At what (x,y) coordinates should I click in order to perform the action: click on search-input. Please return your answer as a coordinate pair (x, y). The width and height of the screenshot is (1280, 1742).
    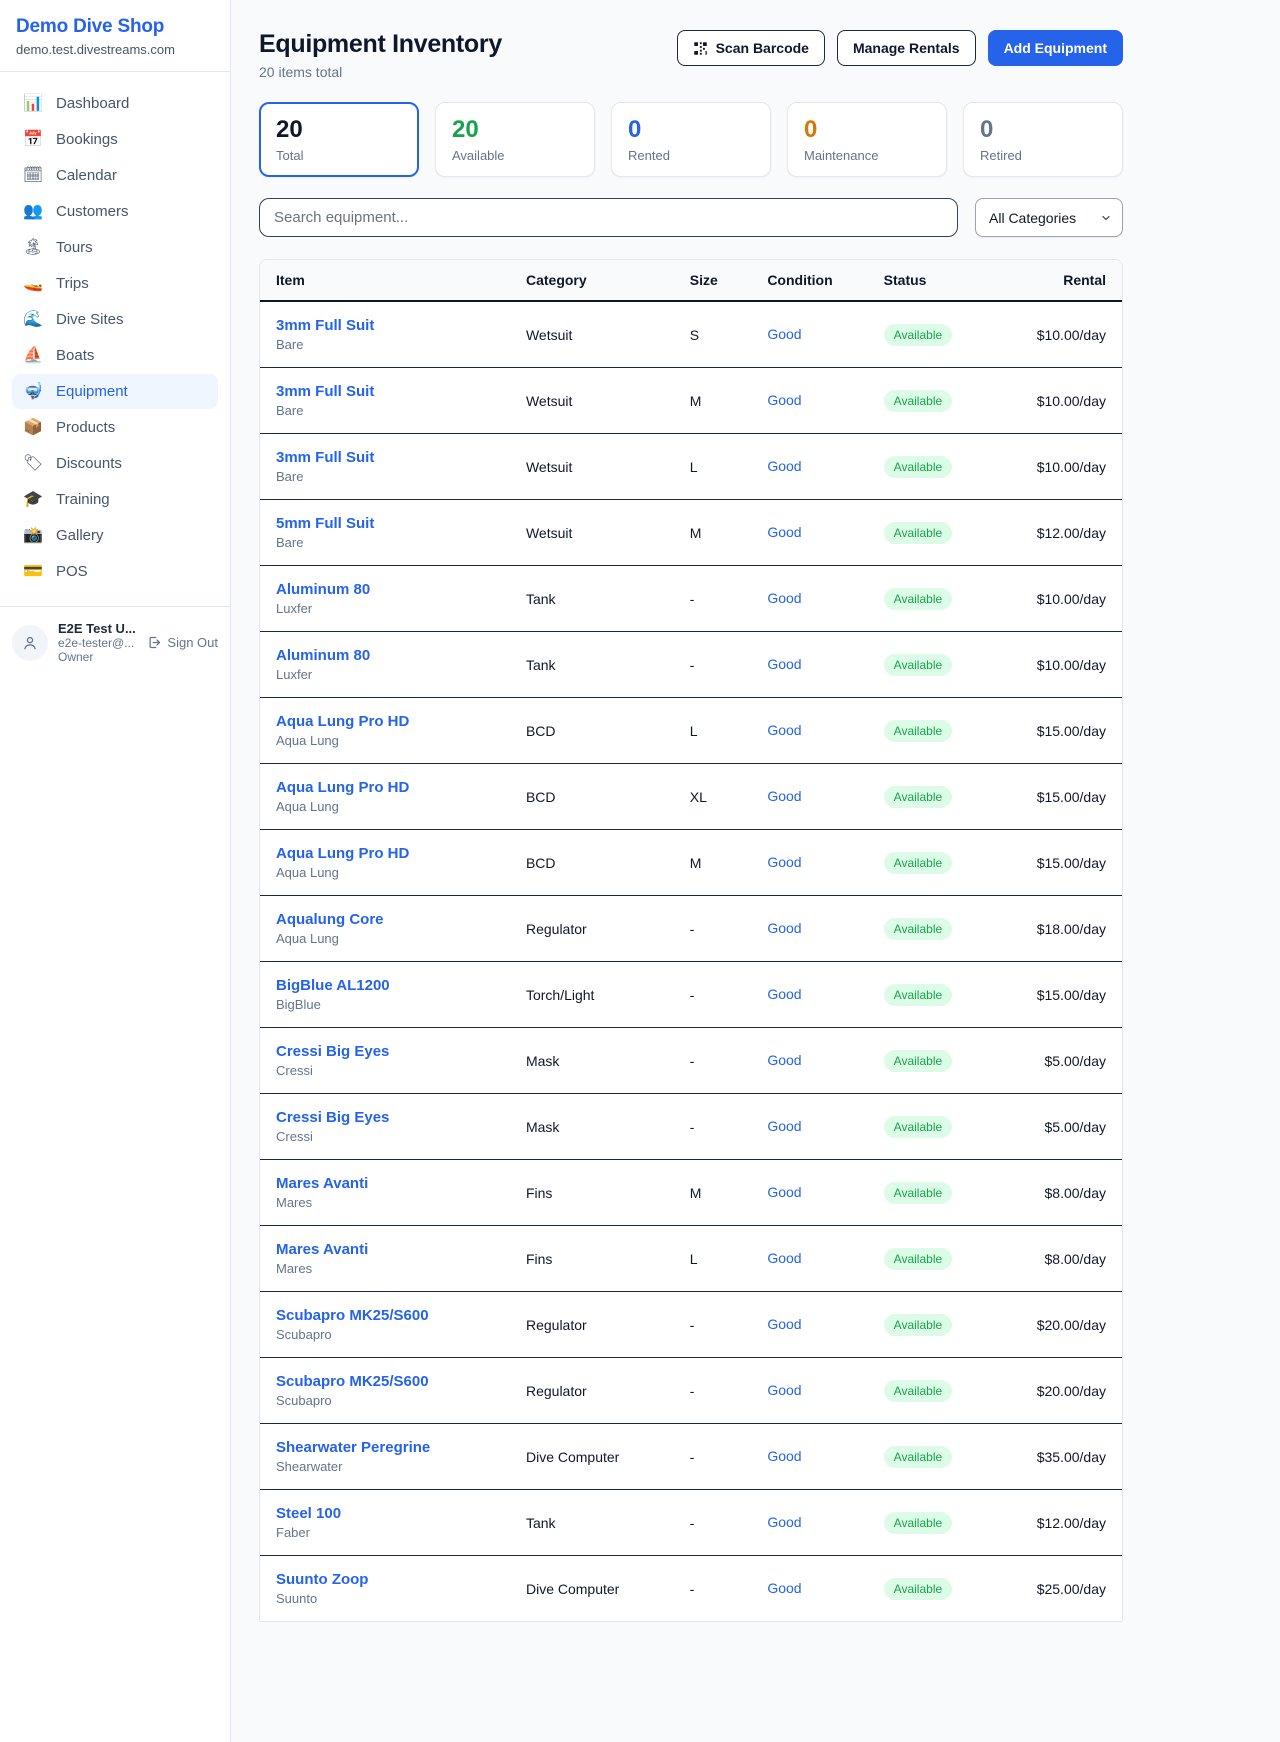
    Looking at the image, I should click on (608, 217).